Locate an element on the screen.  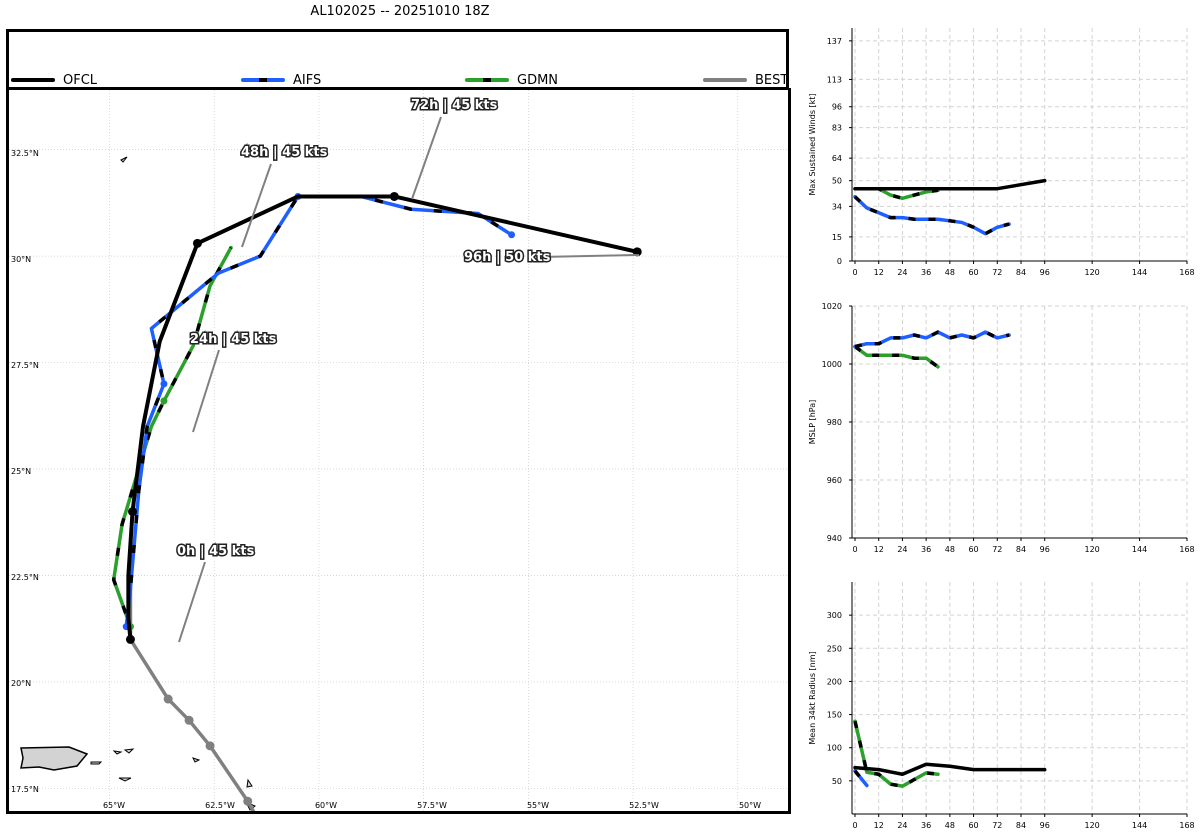
y-tick-label: 64 is located at coordinates (837, 158).